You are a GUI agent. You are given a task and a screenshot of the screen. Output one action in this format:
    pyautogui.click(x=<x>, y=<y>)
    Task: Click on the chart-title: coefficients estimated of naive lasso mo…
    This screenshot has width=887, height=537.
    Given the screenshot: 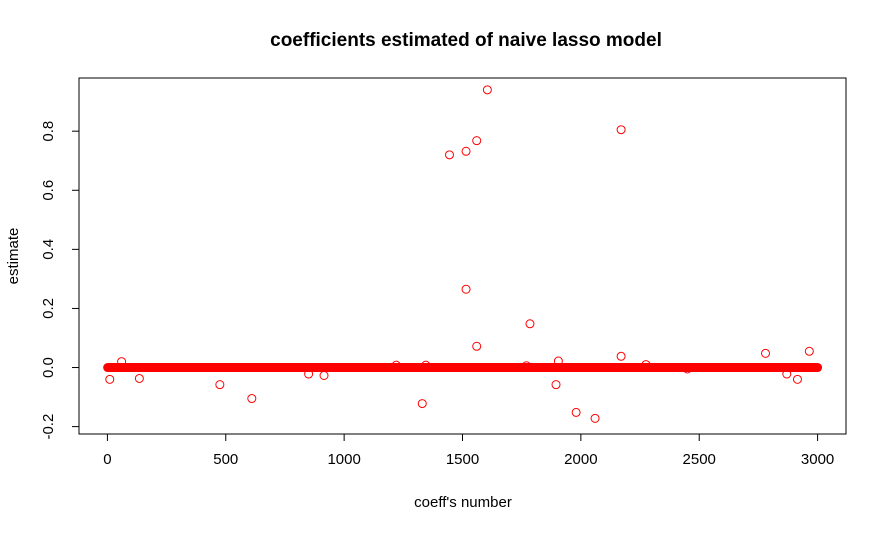 What is the action you would take?
    pyautogui.click(x=466, y=40)
    